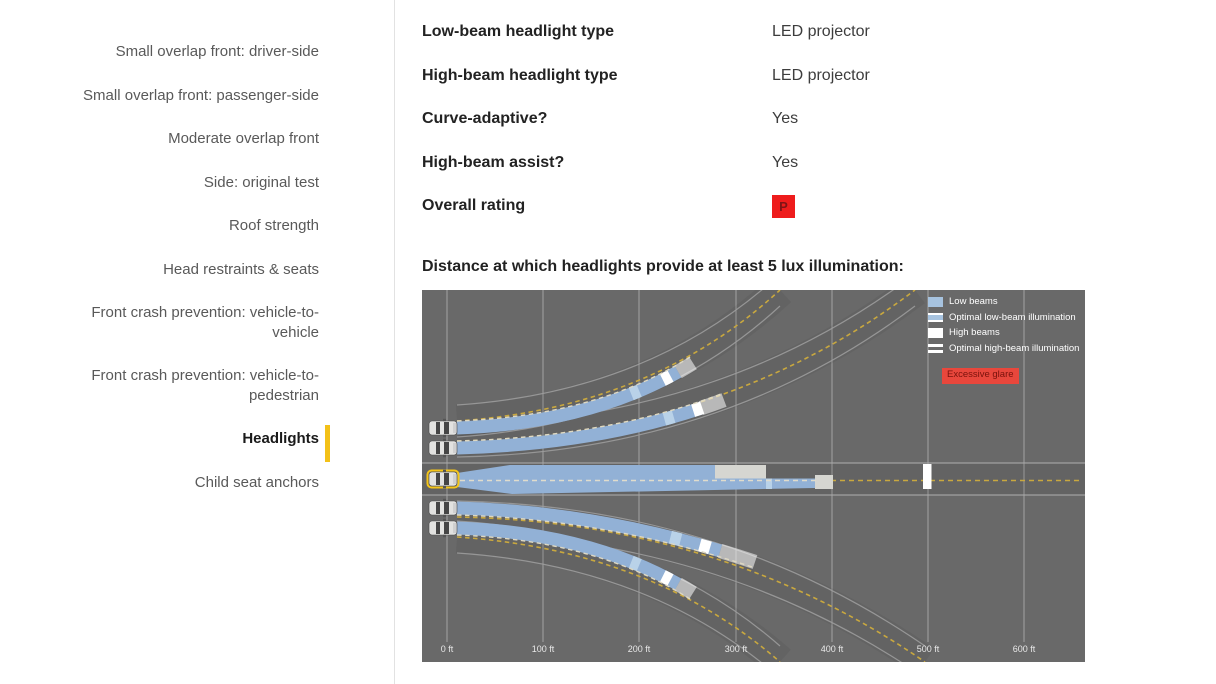 Image resolution: width=1216 pixels, height=684 pixels. What do you see at coordinates (694, 479) in the screenshot?
I see `straightaway-beam` at bounding box center [694, 479].